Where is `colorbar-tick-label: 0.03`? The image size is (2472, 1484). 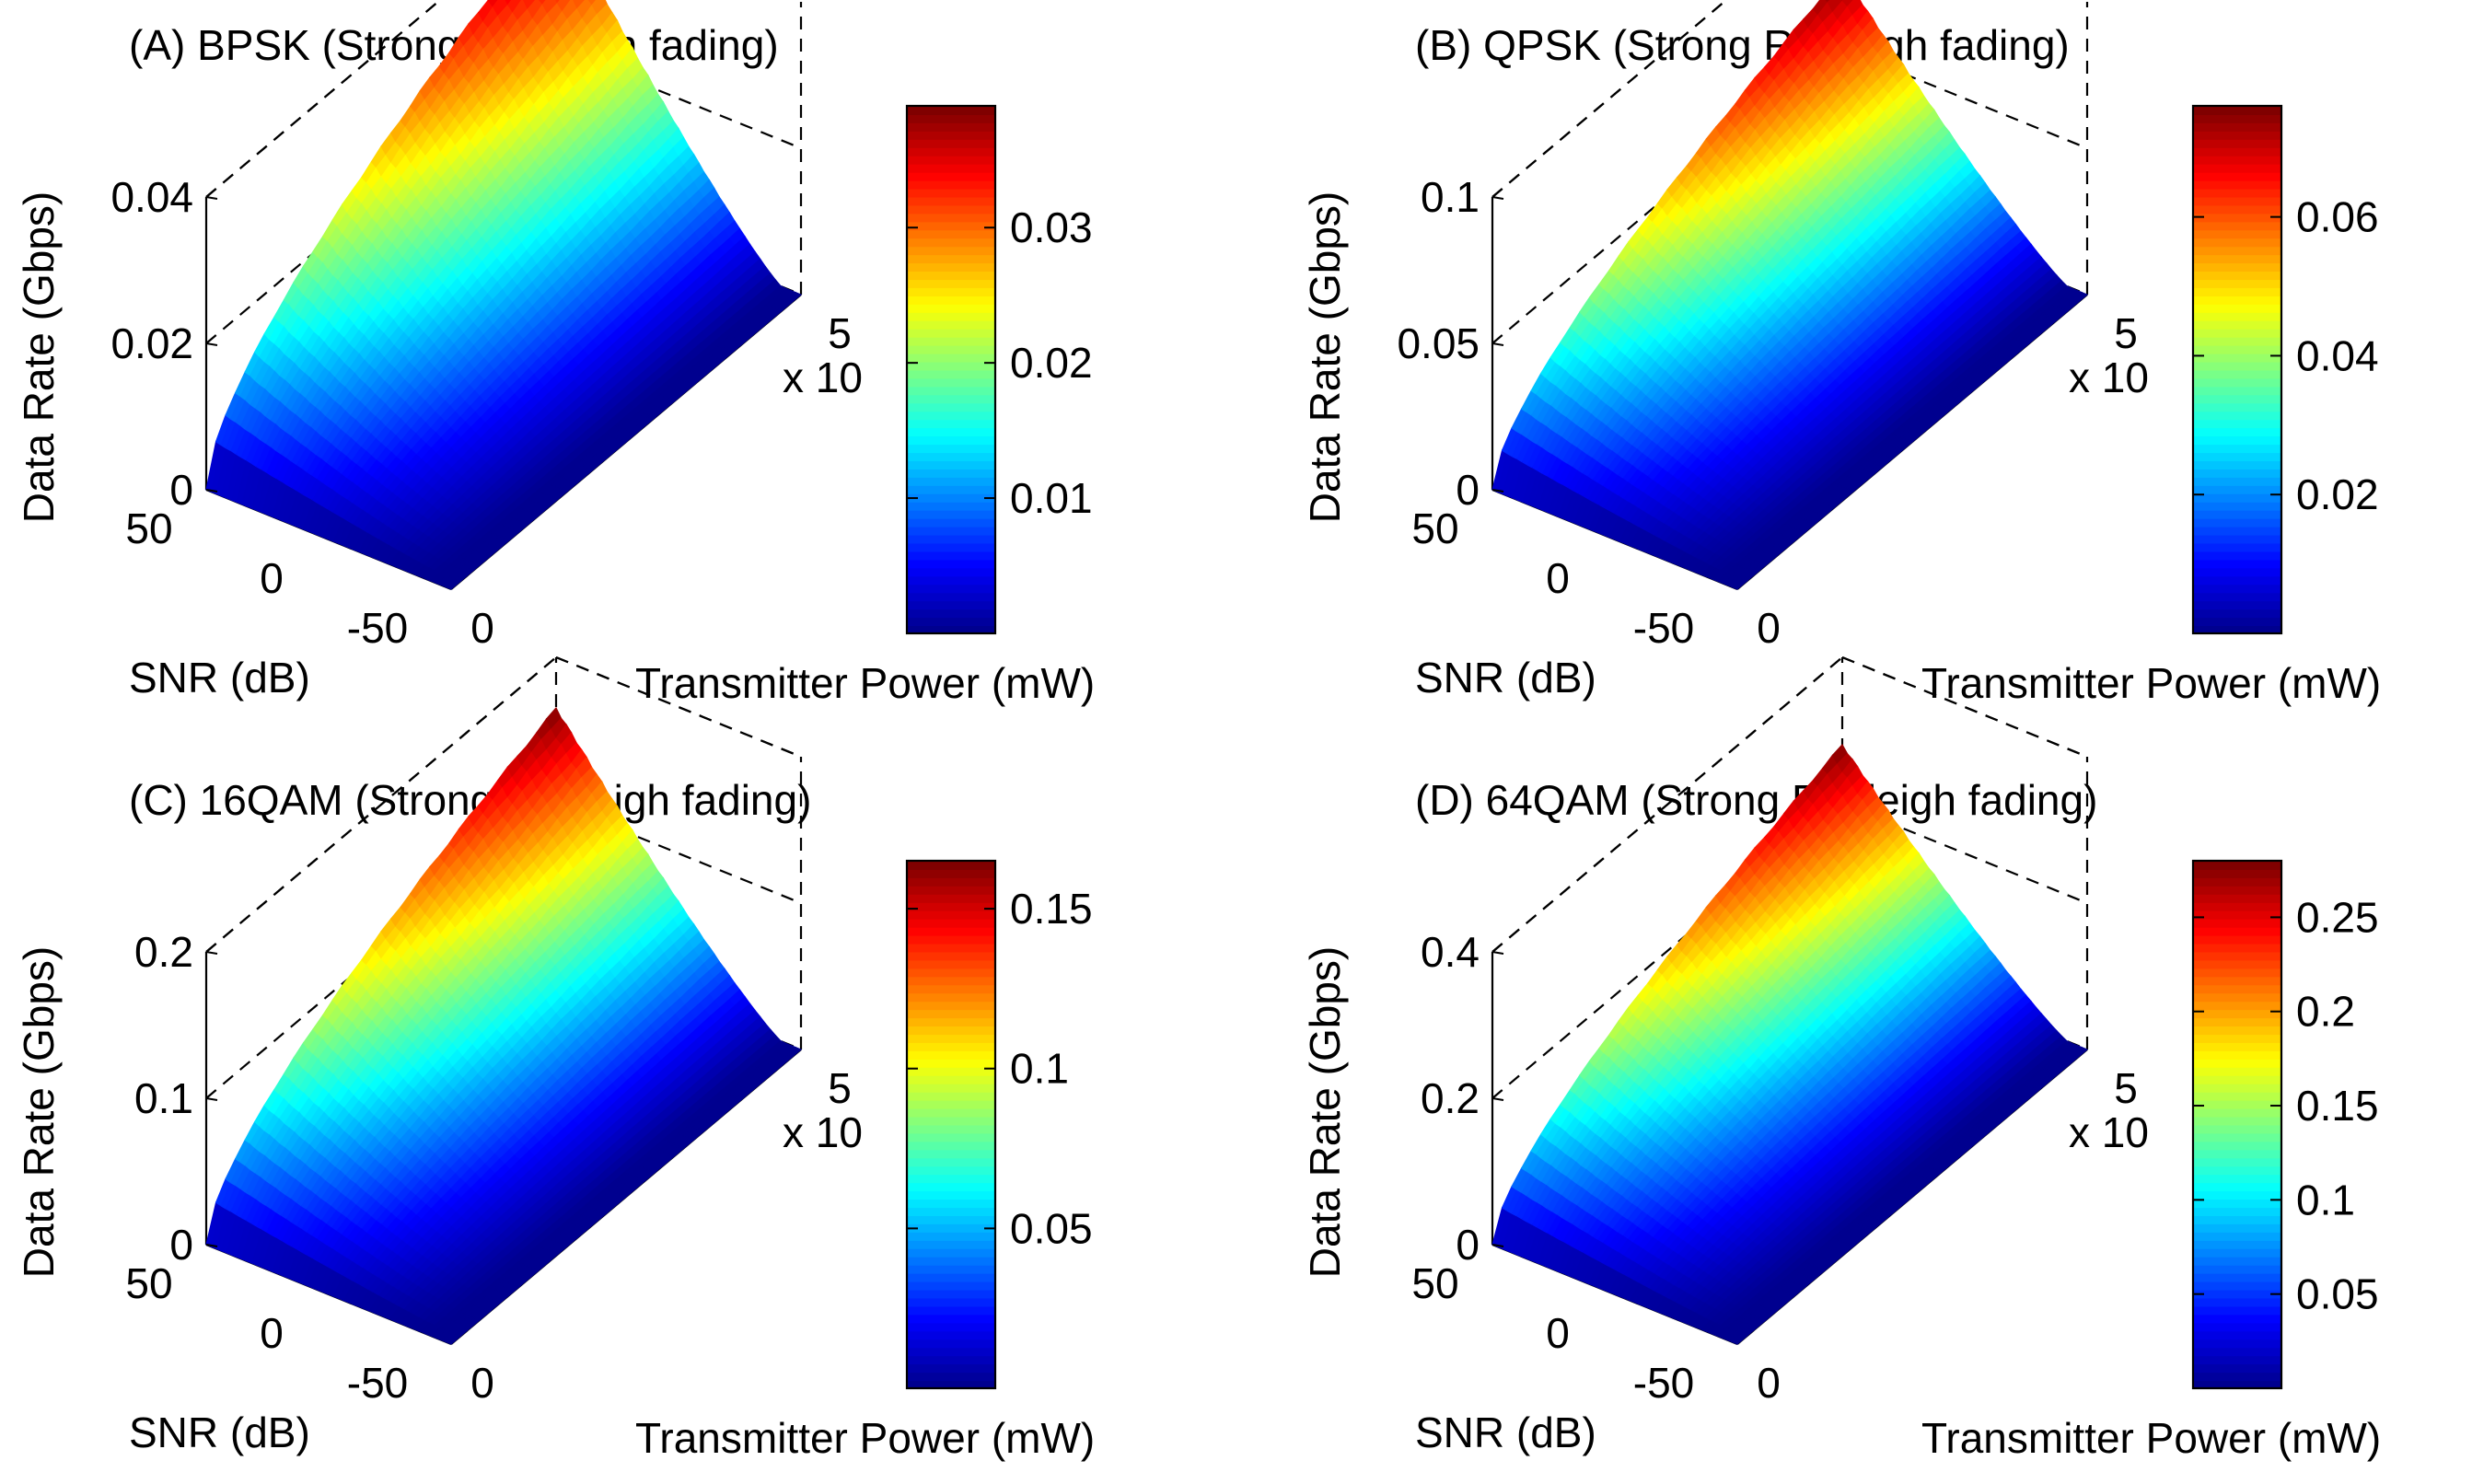 colorbar-tick-label: 0.03 is located at coordinates (1051, 227).